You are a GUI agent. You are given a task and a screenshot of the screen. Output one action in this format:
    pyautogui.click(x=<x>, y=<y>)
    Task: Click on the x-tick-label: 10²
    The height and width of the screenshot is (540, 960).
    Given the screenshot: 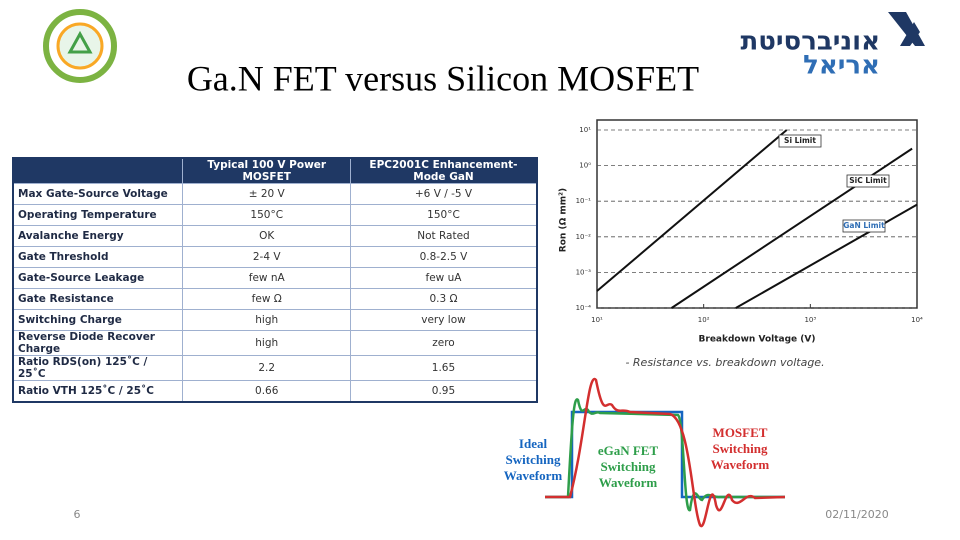 What is the action you would take?
    pyautogui.click(x=704, y=320)
    